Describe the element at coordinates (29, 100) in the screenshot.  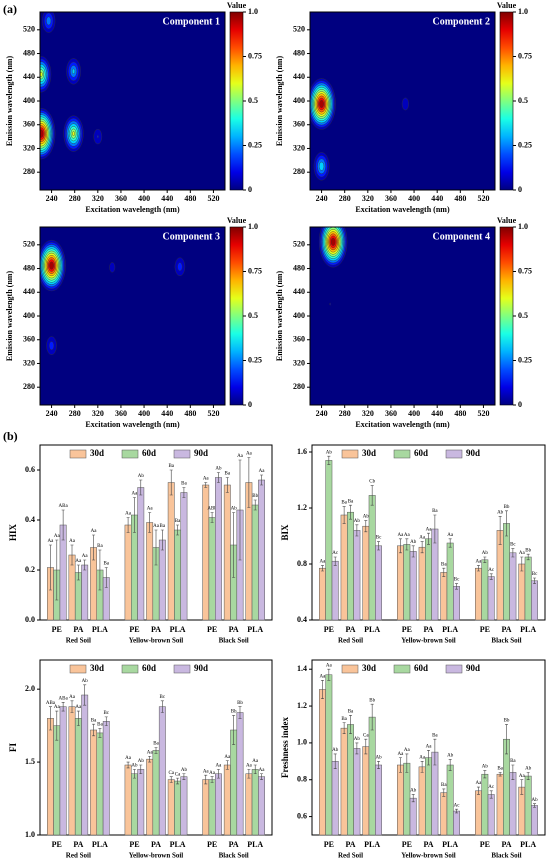
I see `y-tick-label: 400` at that location.